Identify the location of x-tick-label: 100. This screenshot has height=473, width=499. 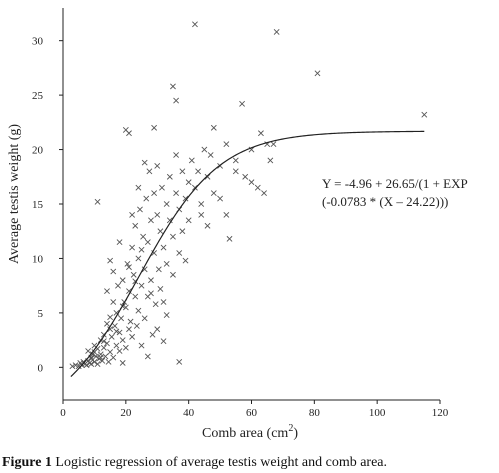
(377, 413).